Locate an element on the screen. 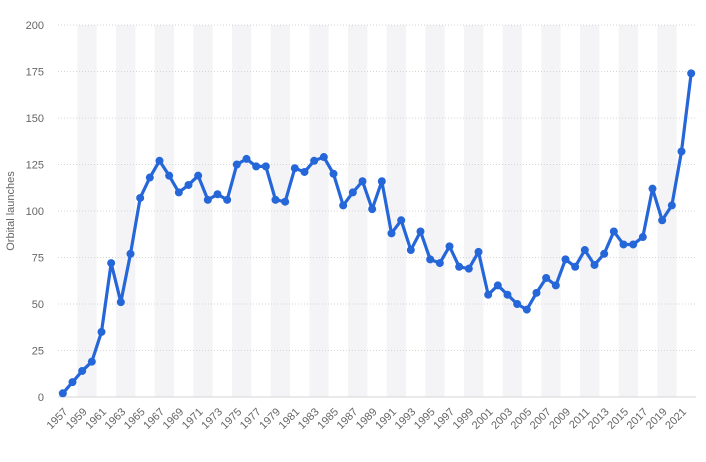 The image size is (706, 462). x-tick-label: 1989 is located at coordinates (367, 419).